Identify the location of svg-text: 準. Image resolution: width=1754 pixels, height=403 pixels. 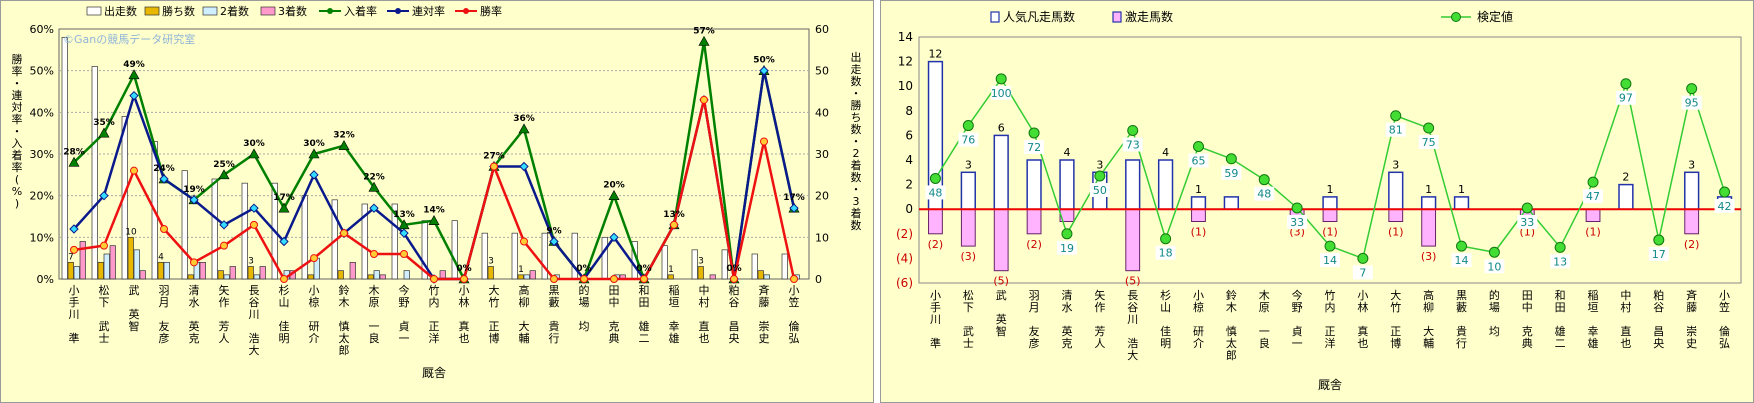
(935, 343).